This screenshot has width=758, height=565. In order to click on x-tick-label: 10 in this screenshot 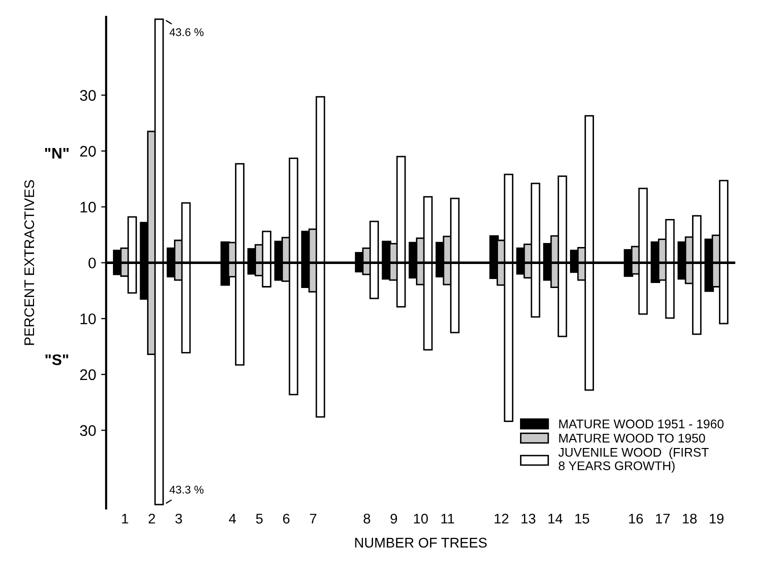, I will do `click(421, 519)`.